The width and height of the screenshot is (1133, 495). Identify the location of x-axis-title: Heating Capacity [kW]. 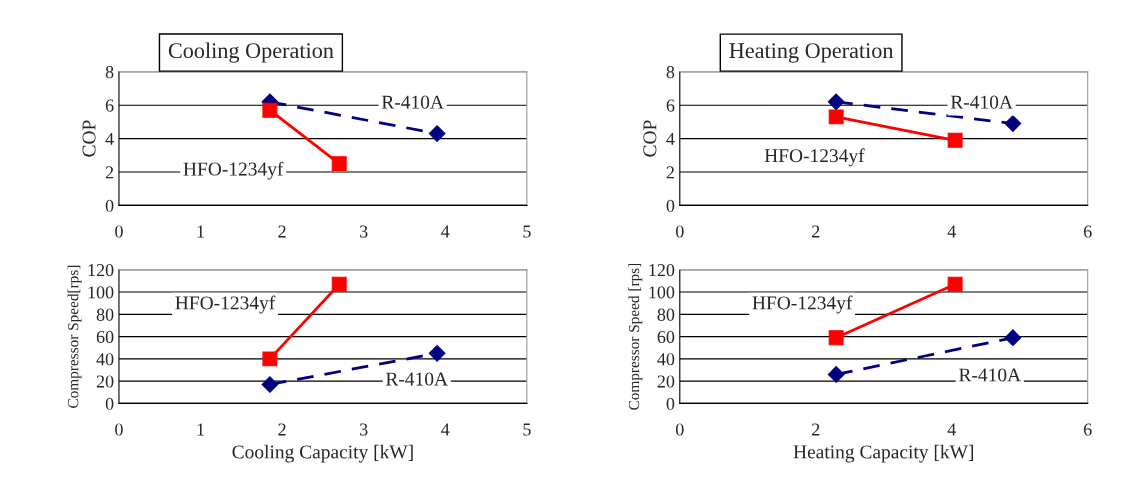
(883, 453).